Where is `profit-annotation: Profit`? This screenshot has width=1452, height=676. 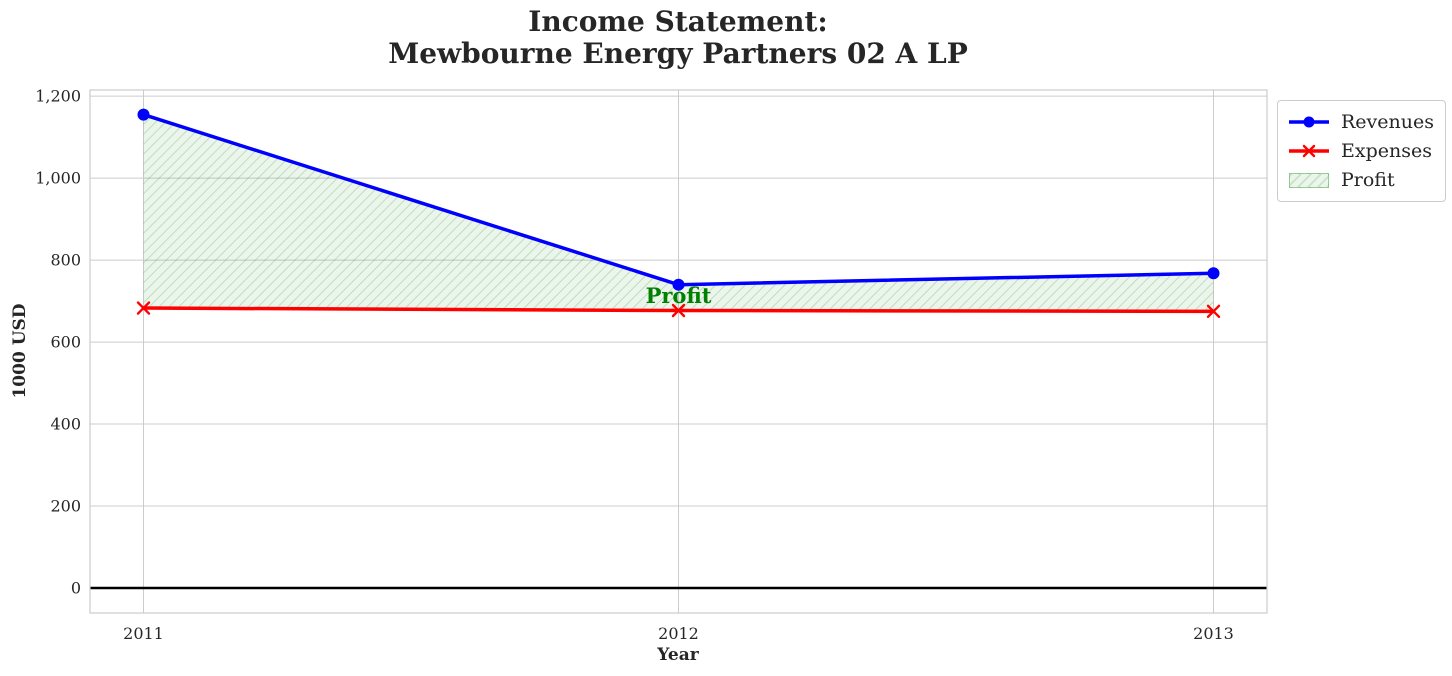
profit-annotation: Profit is located at coordinates (679, 295).